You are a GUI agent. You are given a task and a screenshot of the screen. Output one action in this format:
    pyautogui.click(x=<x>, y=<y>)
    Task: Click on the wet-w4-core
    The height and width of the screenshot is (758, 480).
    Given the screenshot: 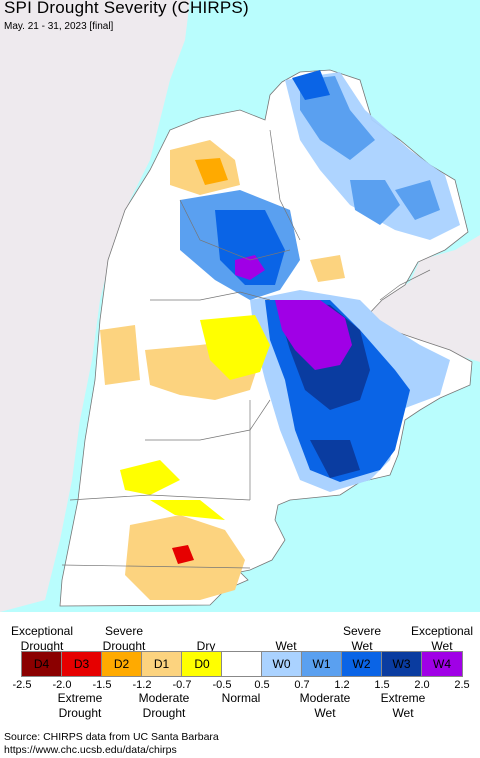 What is the action you would take?
    pyautogui.click(x=293, y=312)
    